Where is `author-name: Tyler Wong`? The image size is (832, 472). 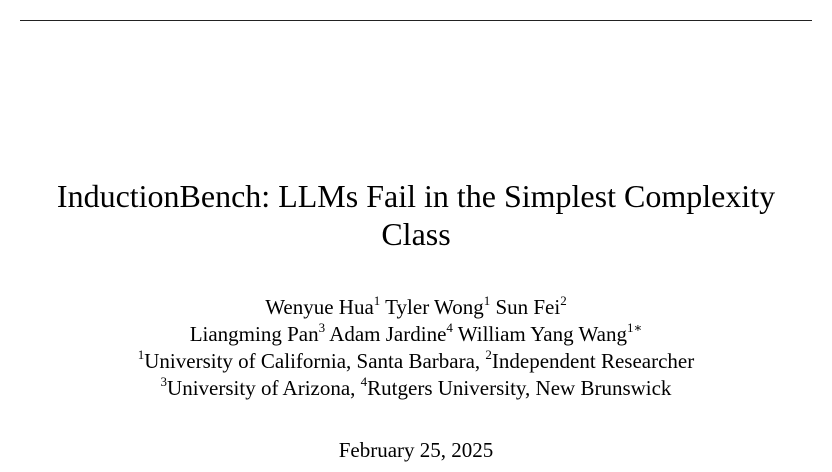 author-name: Tyler Wong is located at coordinates (434, 307).